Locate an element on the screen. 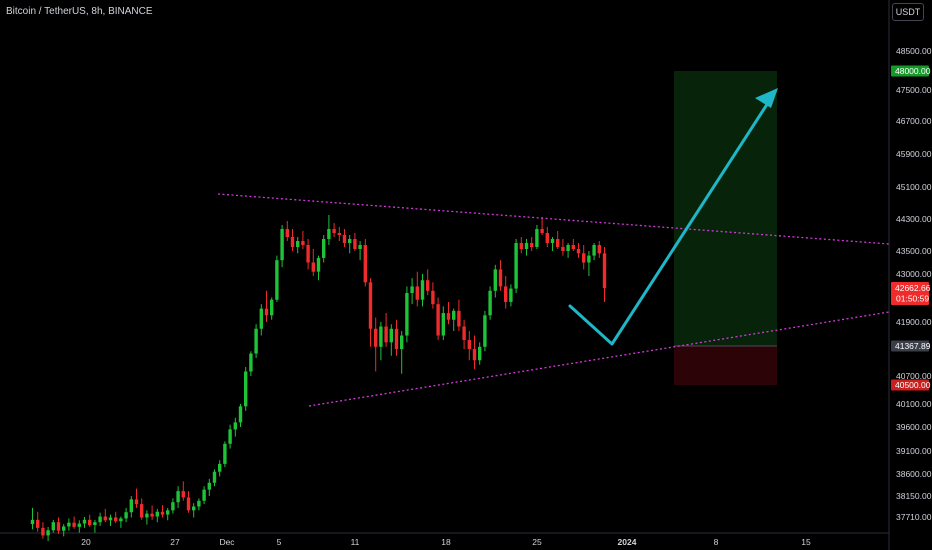 This screenshot has height=550, width=932. upper-trendline is located at coordinates (553, 219).